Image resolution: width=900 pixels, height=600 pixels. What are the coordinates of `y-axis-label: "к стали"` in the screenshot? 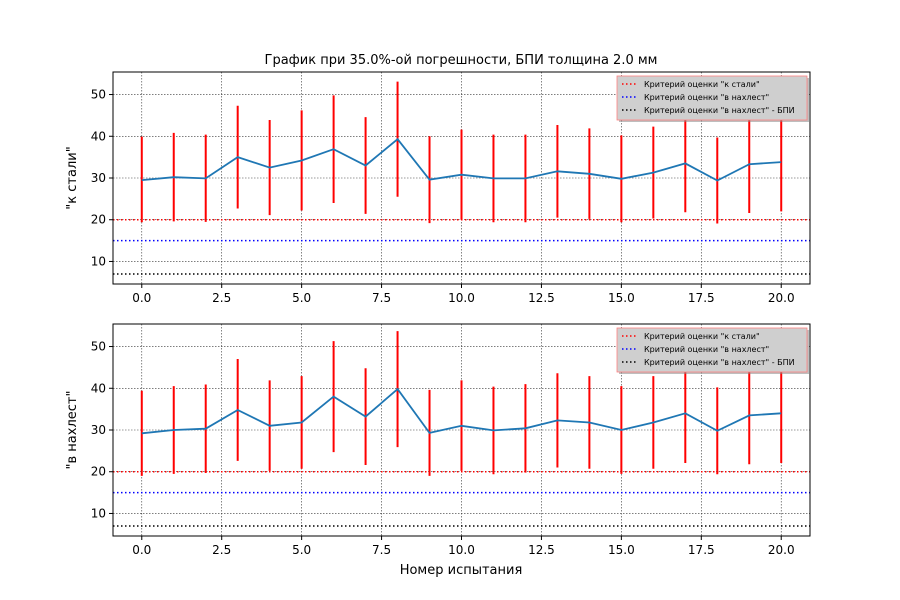 It's located at (72, 177).